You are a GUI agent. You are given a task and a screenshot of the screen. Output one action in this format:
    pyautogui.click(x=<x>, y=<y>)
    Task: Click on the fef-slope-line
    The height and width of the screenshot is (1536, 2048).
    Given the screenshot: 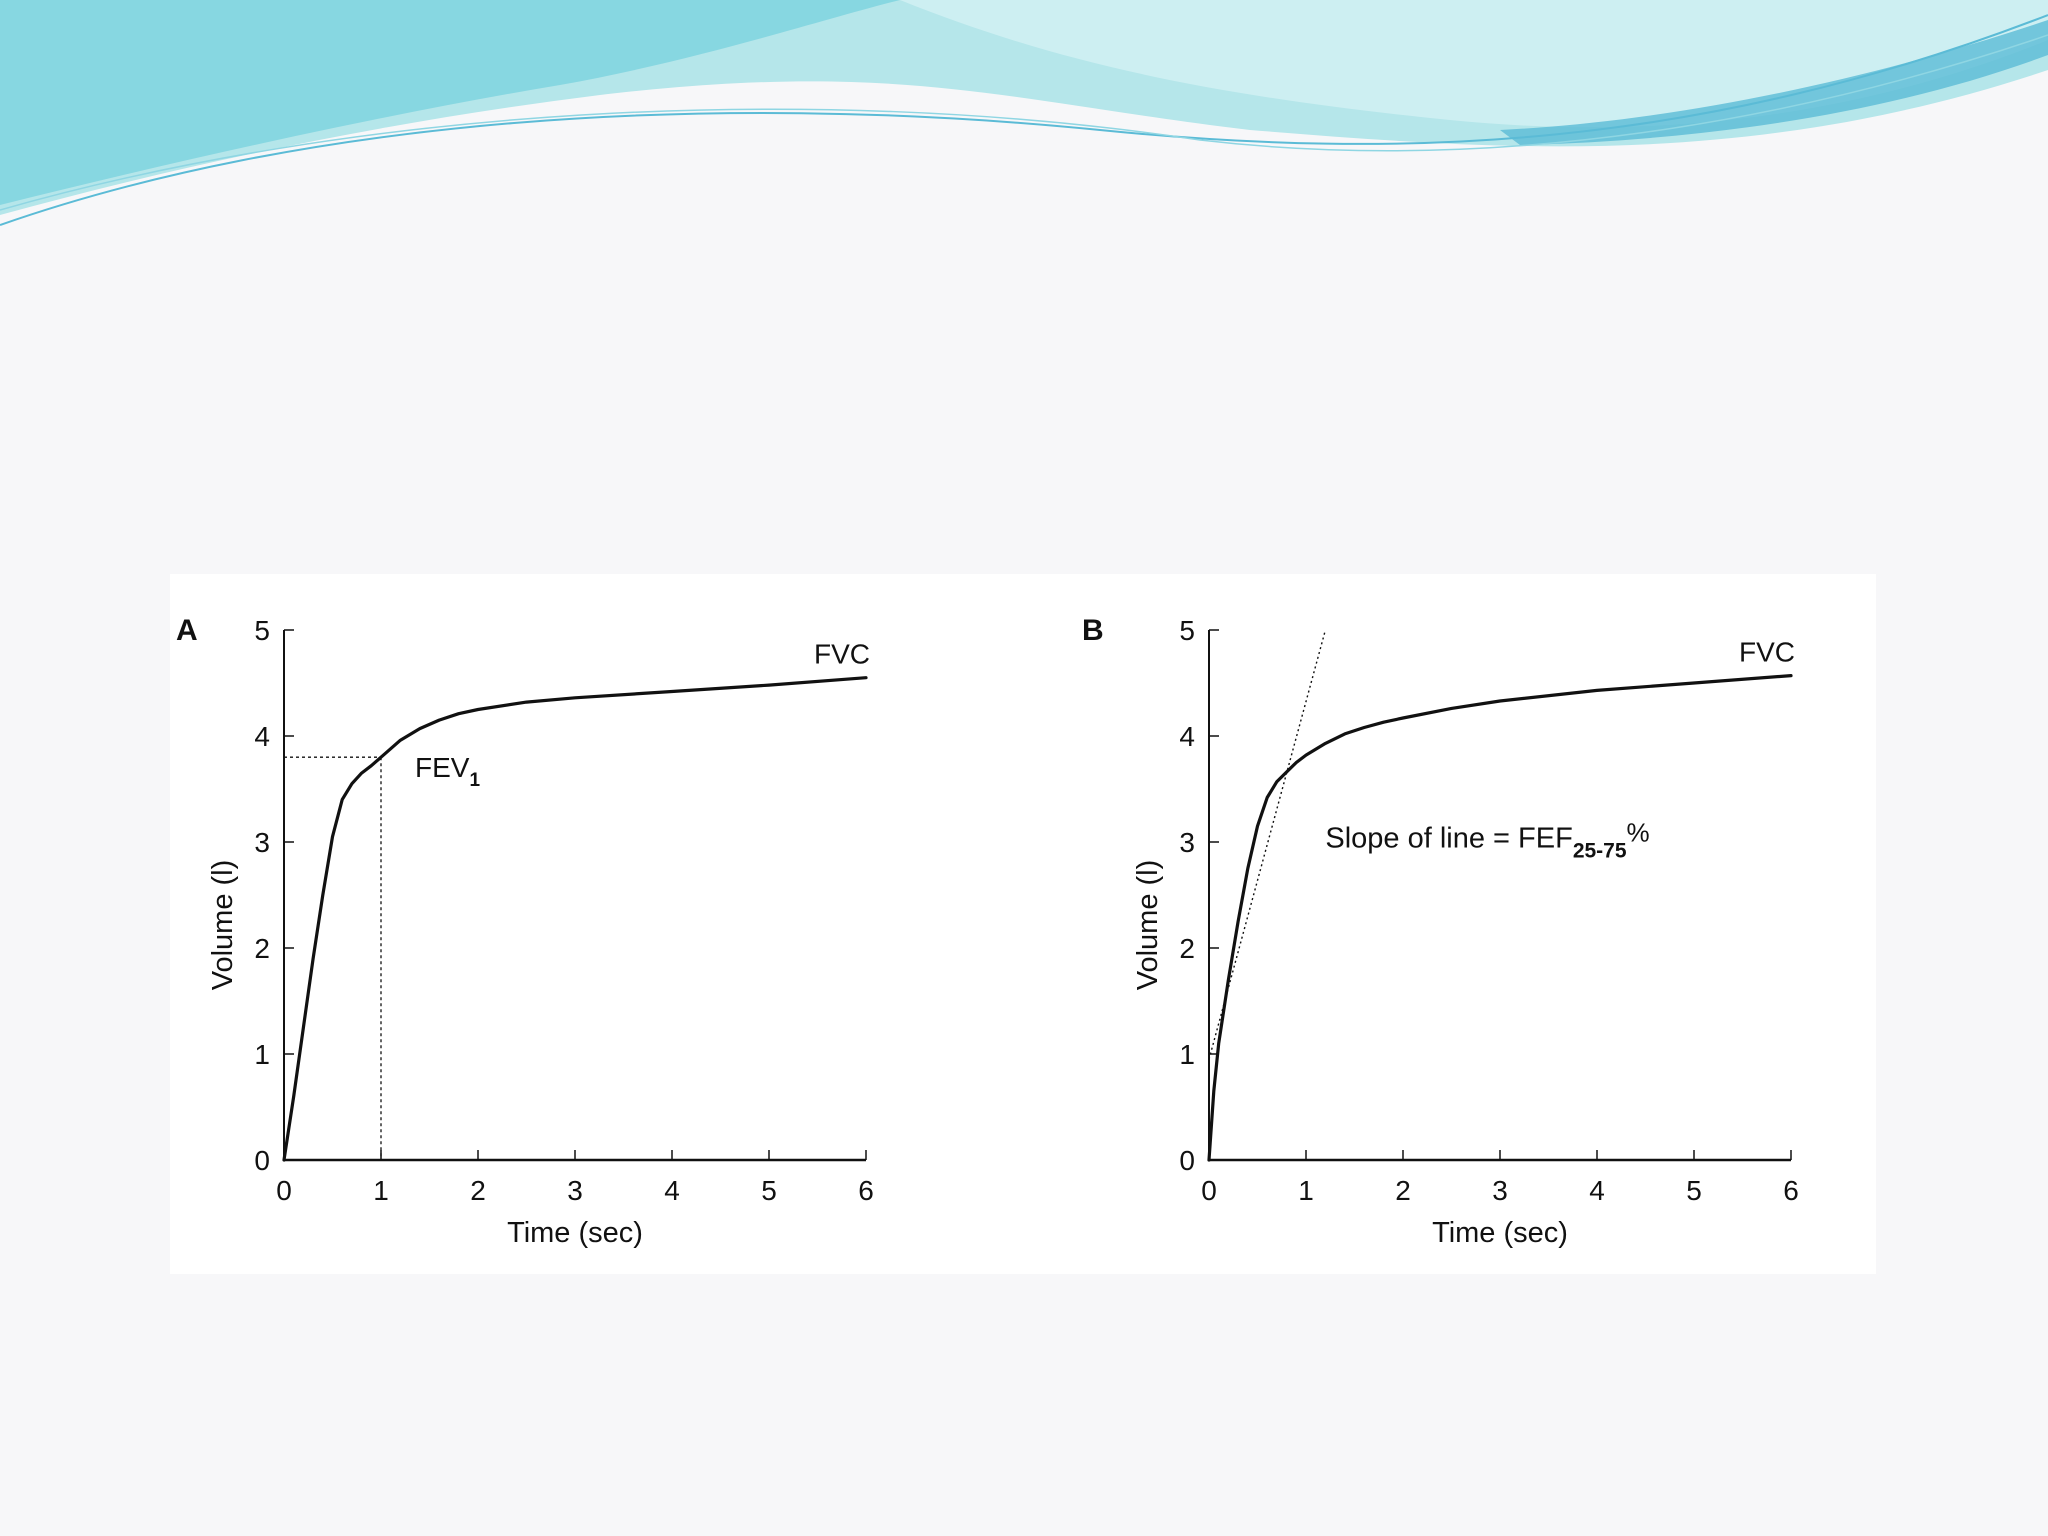 What is the action you would take?
    pyautogui.click(x=1267, y=844)
    